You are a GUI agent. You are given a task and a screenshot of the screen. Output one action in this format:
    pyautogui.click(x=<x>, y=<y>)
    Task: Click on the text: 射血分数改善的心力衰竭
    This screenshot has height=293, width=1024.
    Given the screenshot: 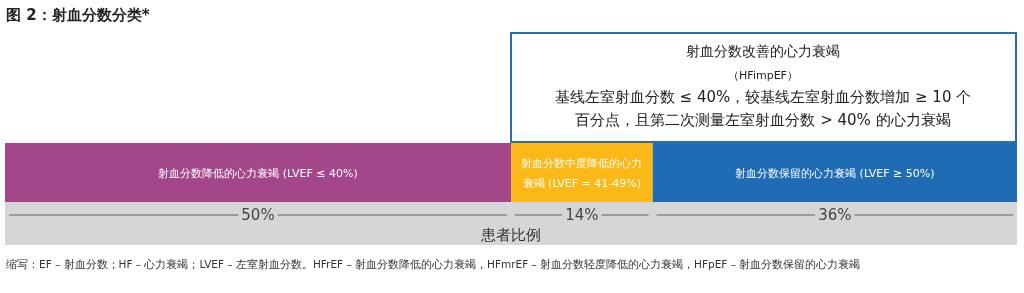 What is the action you would take?
    pyautogui.click(x=763, y=51)
    